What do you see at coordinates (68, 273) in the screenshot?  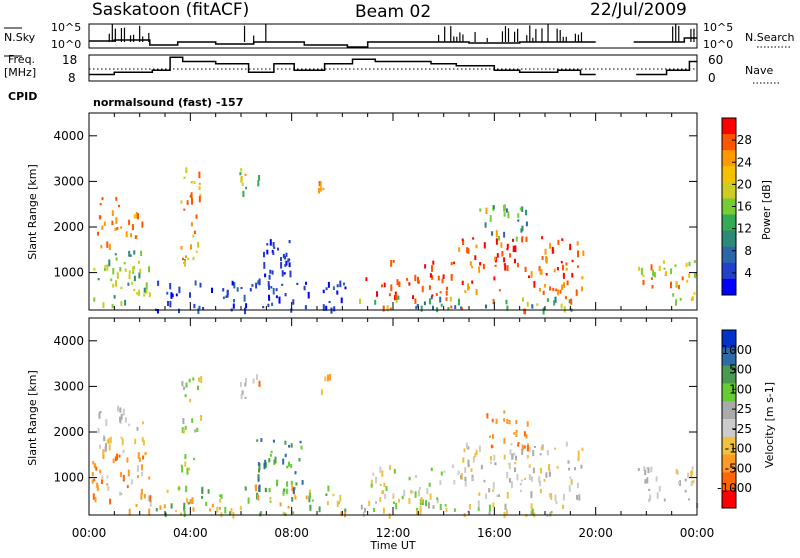 I see `y-tick-label: 1000` at bounding box center [68, 273].